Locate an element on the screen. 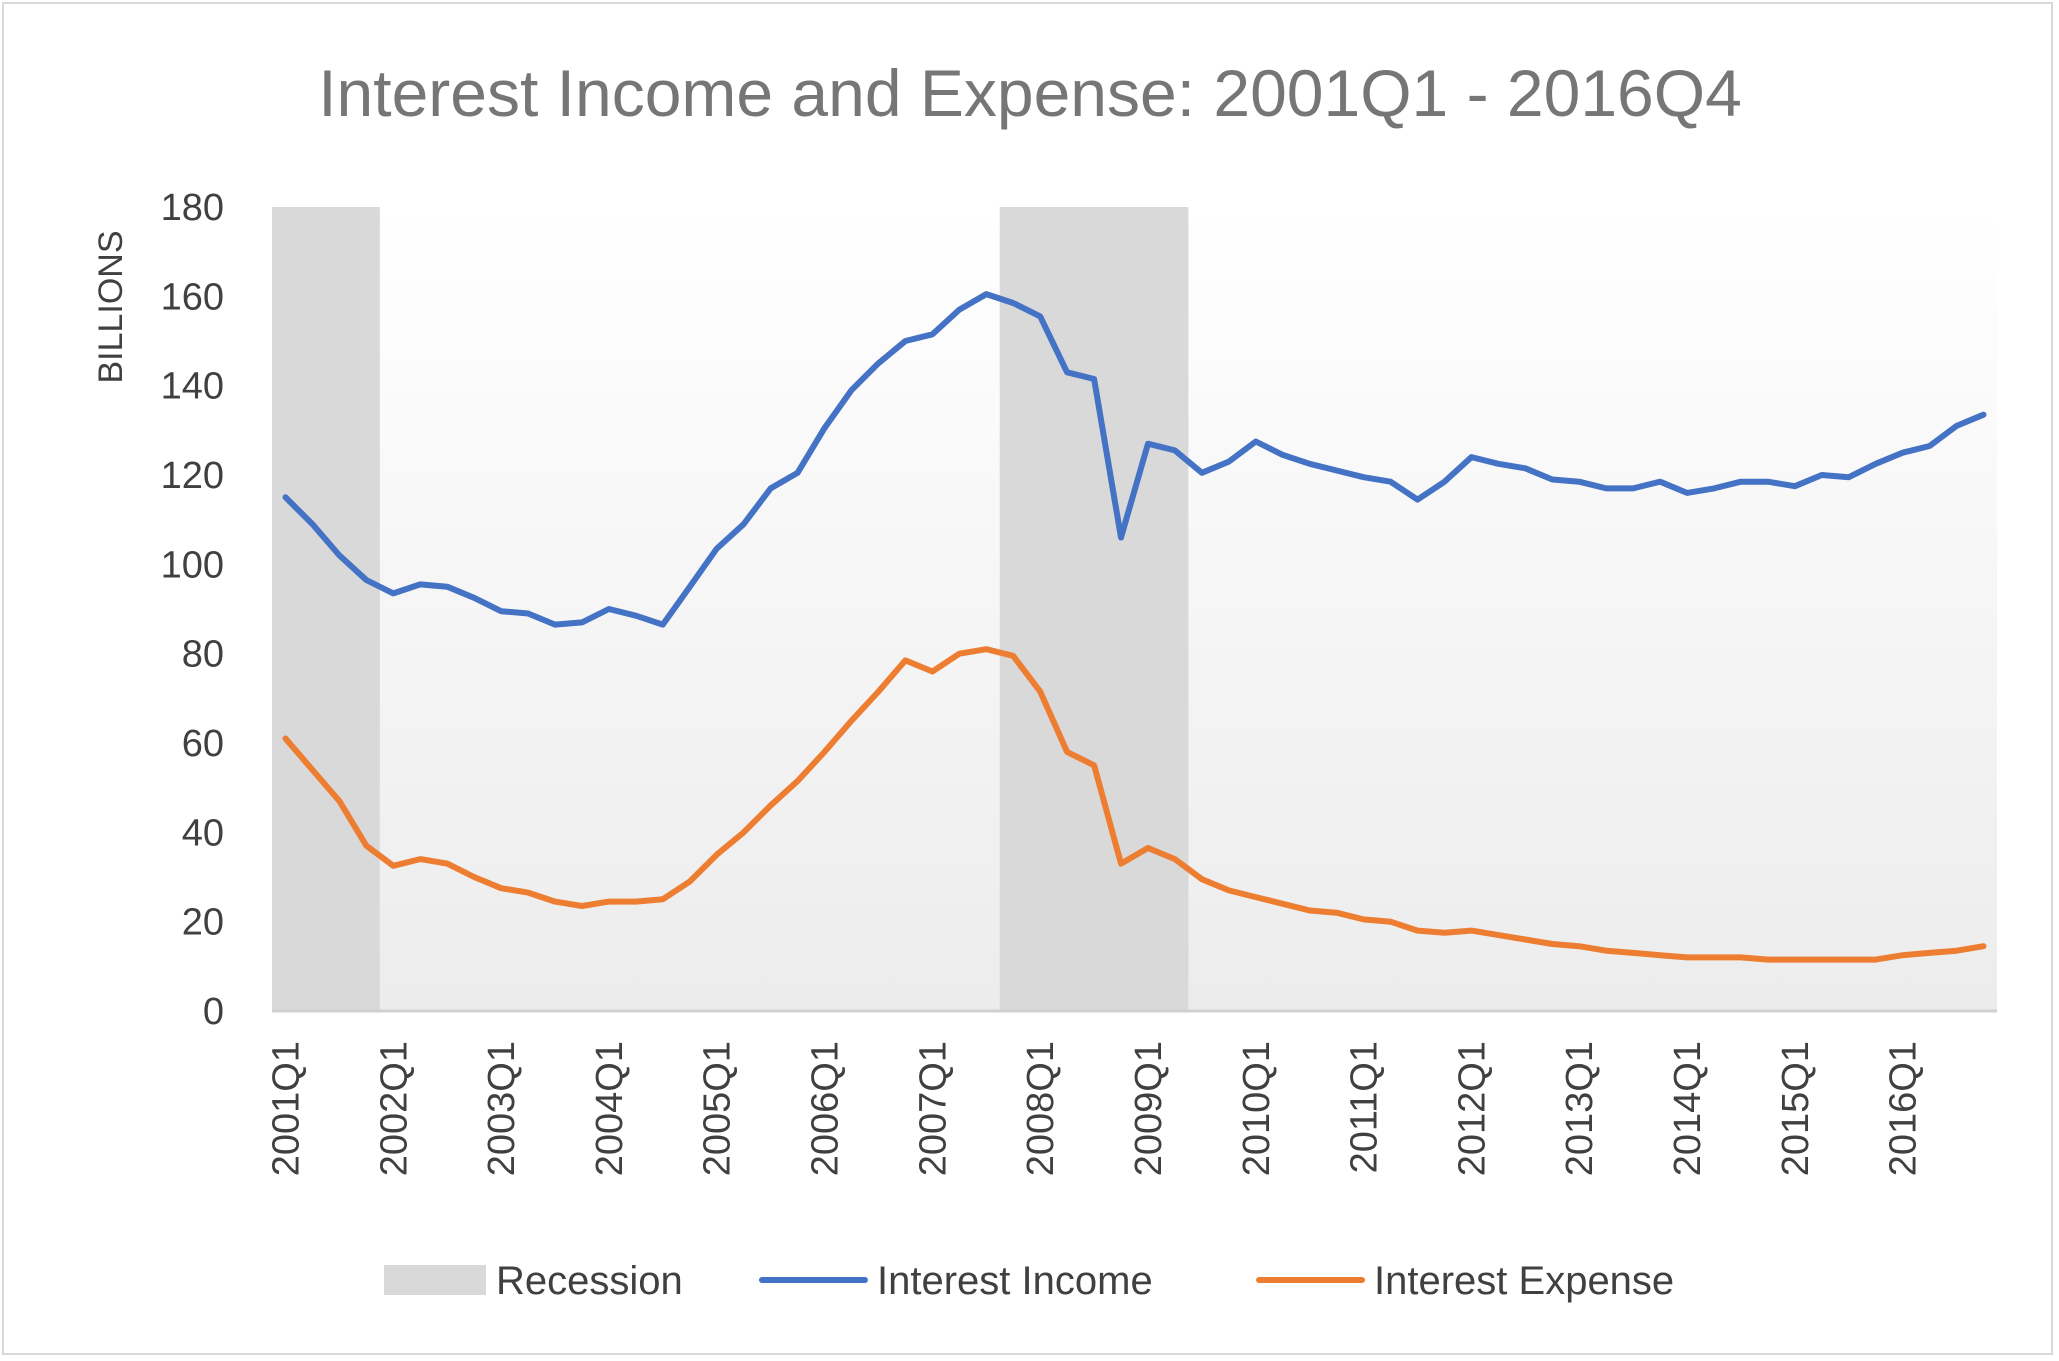 This screenshot has height=1361, width=2059. x-tick-label: 2001Q1 is located at coordinates (286, 1108).